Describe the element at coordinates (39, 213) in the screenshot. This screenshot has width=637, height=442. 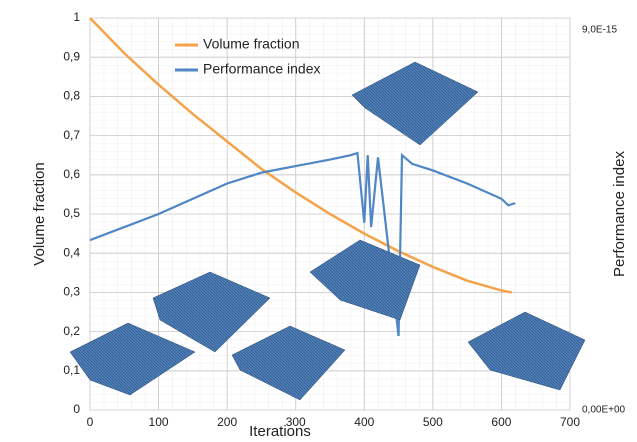
I see `y-axis-title: Volume fraction` at that location.